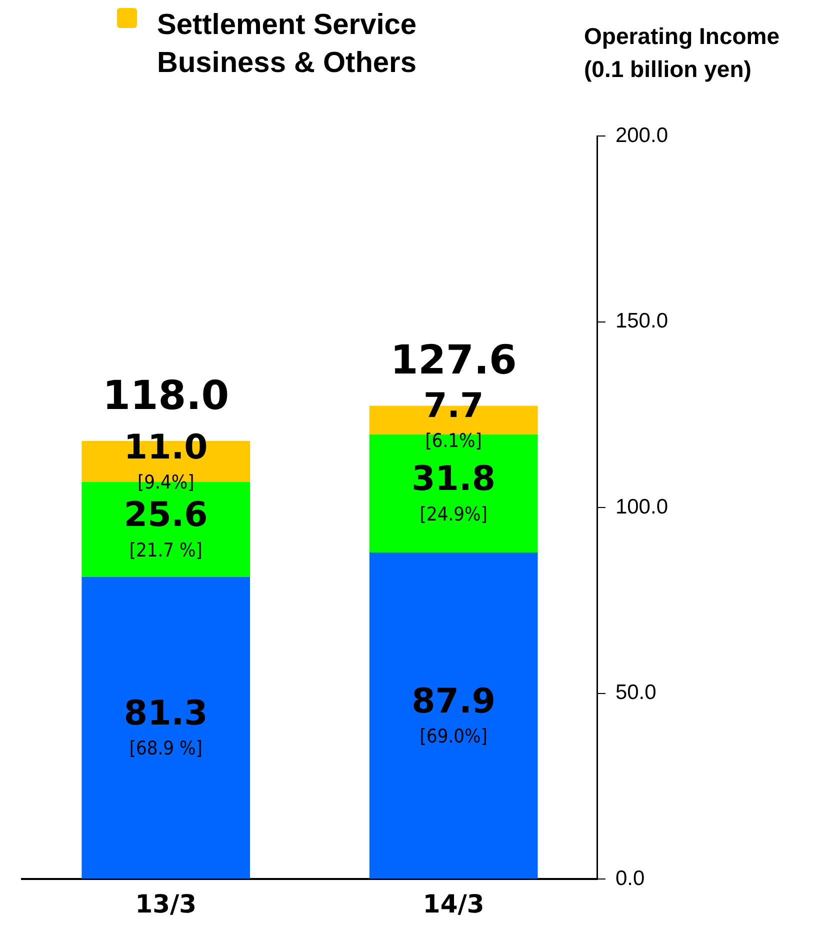 The width and height of the screenshot is (828, 941). I want to click on y-tick-label: 100.0, so click(641, 506).